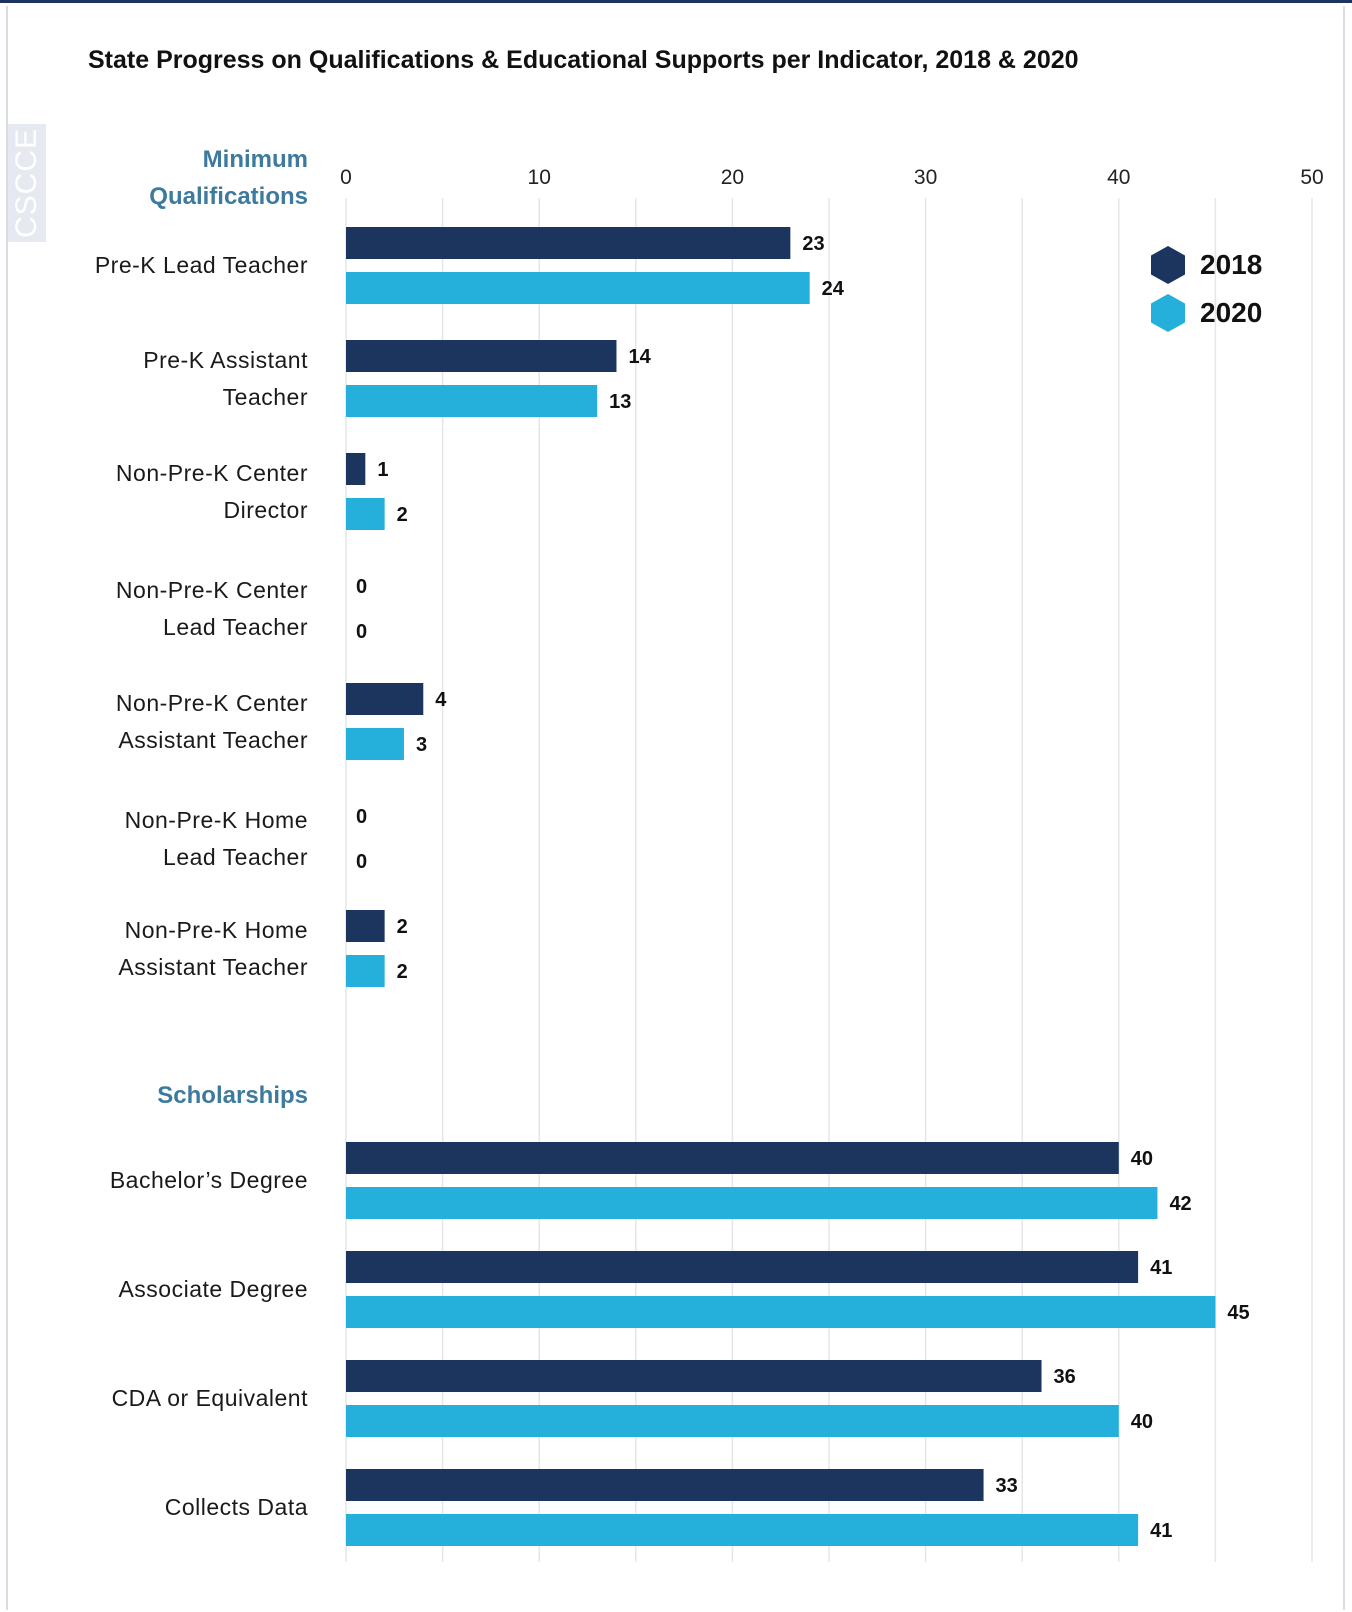 Image resolution: width=1352 pixels, height=1612 pixels. Describe the element at coordinates (1118, 177) in the screenshot. I see `x-tick-label: 40` at that location.